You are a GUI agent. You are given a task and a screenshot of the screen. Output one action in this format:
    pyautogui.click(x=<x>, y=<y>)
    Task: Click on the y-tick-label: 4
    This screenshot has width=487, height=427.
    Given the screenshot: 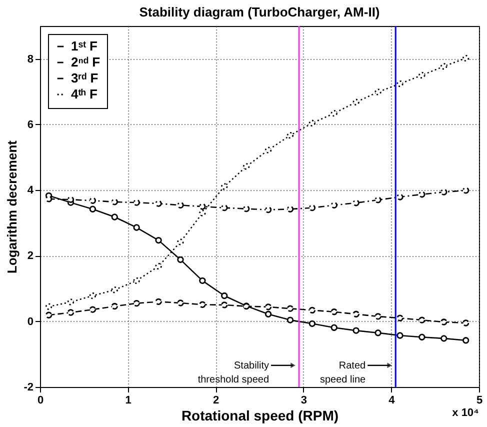 What is the action you would take?
    pyautogui.click(x=30, y=190)
    